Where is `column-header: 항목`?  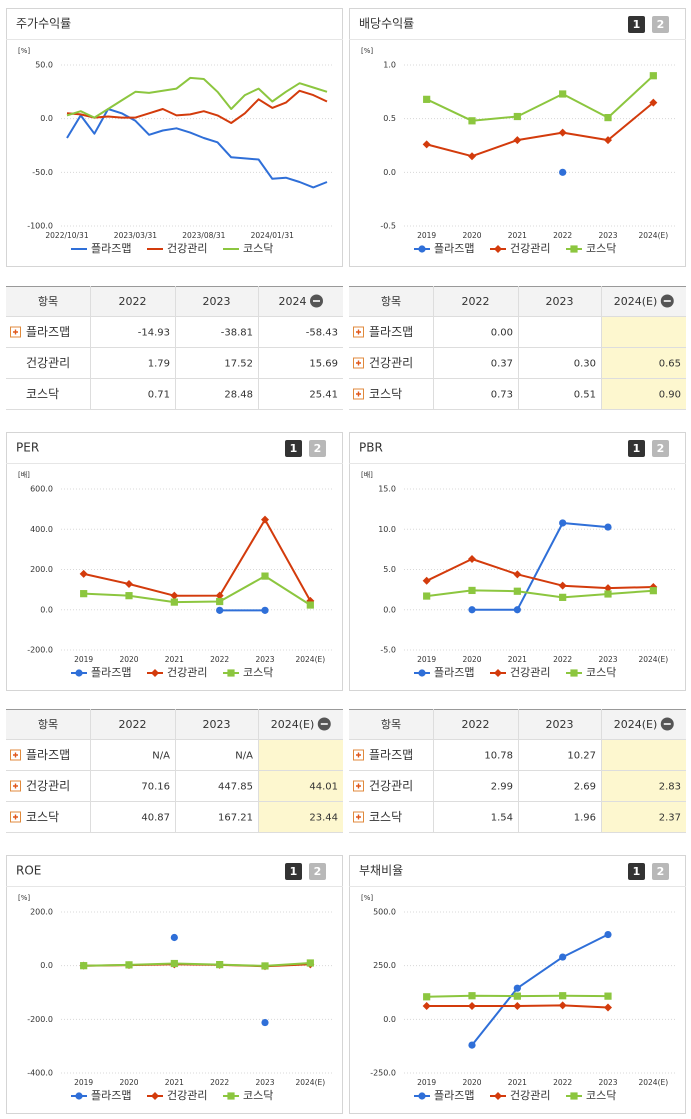
column-header: 항목 is located at coordinates (48, 724).